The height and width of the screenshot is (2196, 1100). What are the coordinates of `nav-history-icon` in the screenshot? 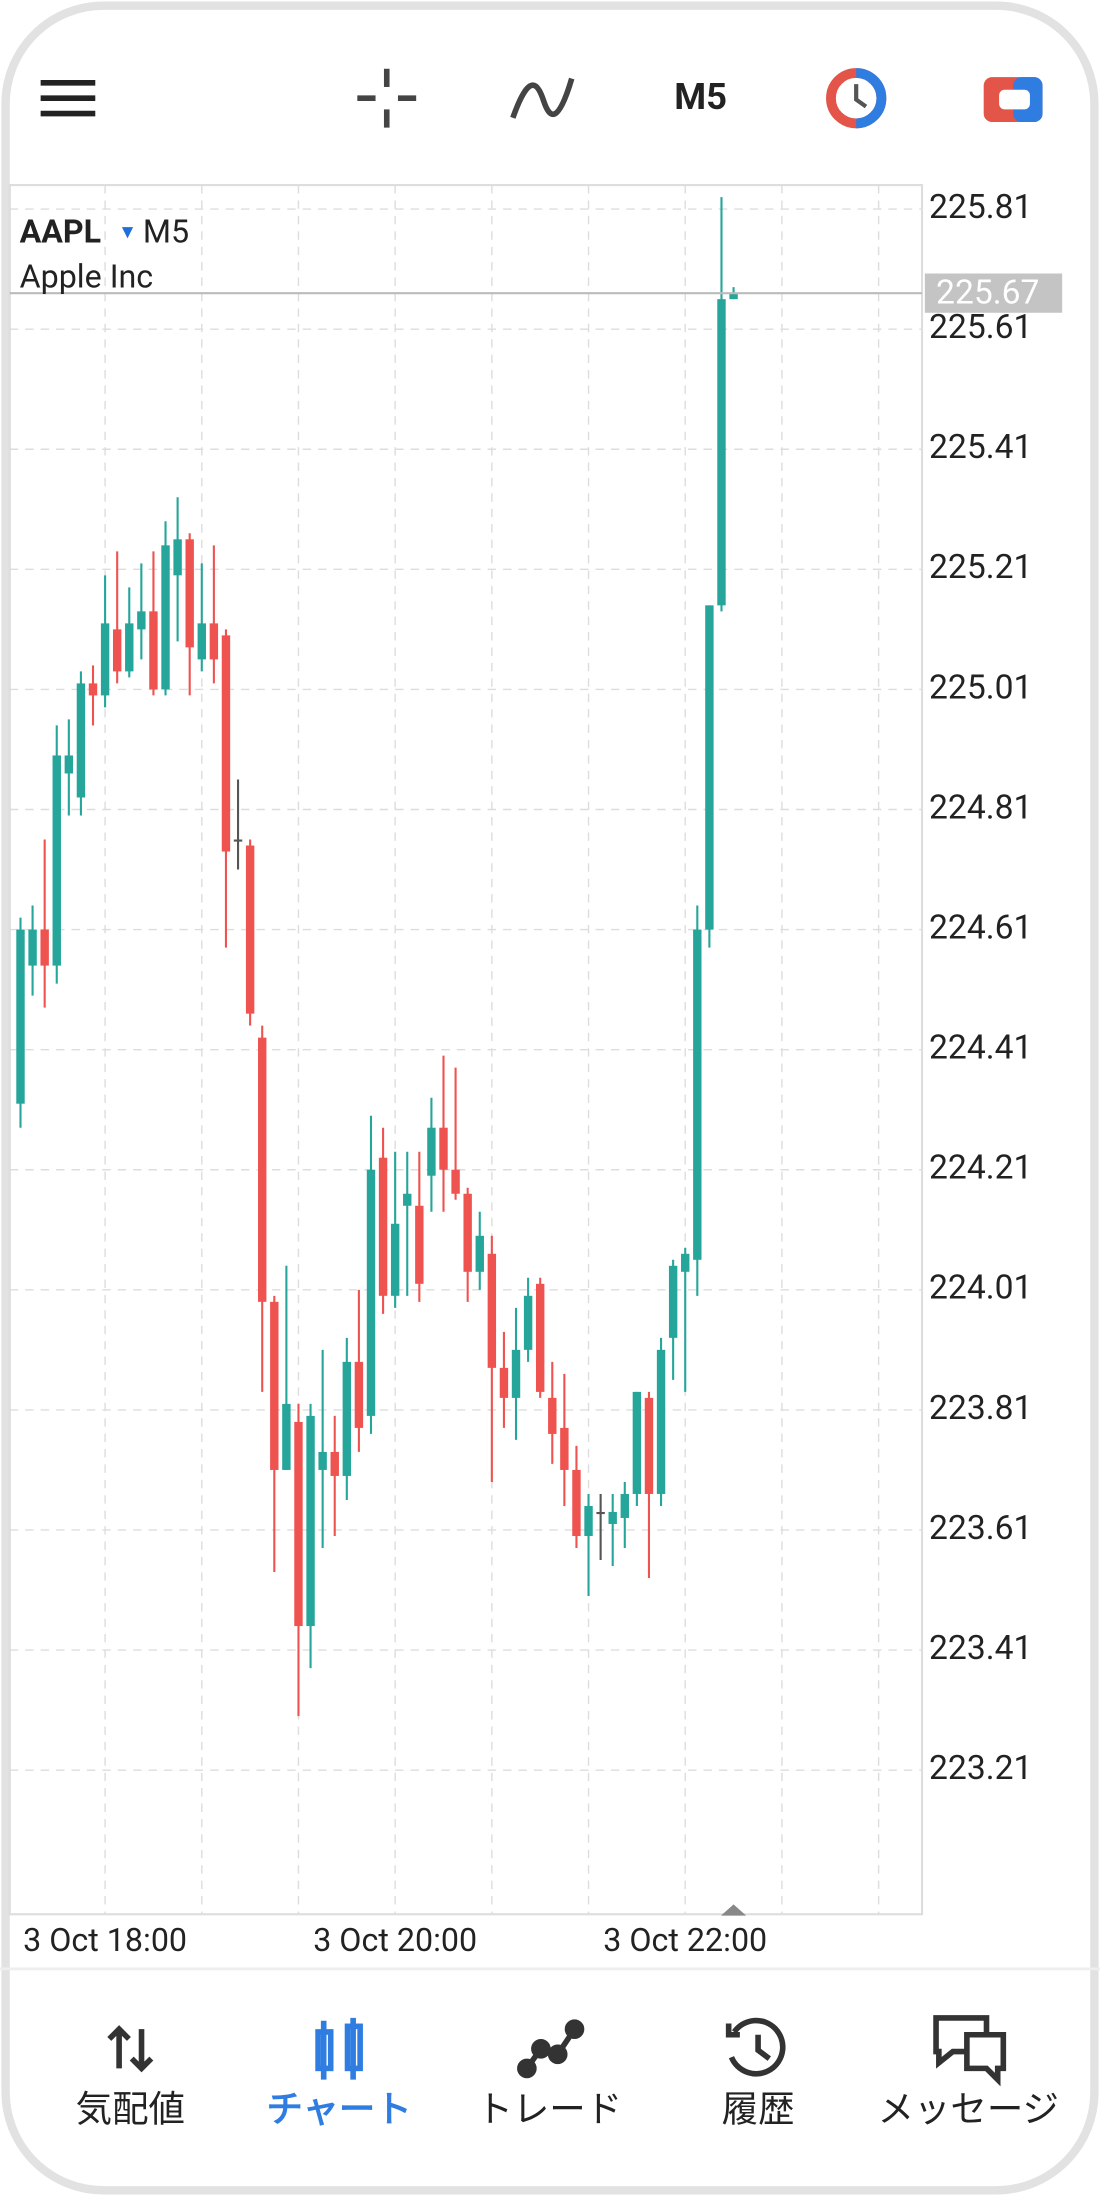 It's located at (755, 2047).